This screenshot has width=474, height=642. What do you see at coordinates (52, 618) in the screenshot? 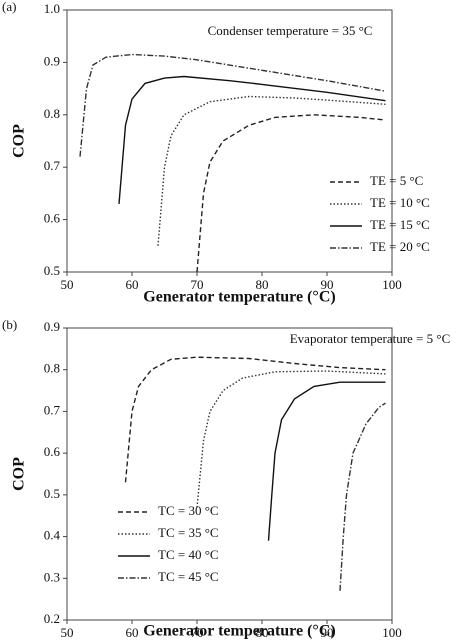
I see `y-tick-label: 0.2` at bounding box center [52, 618].